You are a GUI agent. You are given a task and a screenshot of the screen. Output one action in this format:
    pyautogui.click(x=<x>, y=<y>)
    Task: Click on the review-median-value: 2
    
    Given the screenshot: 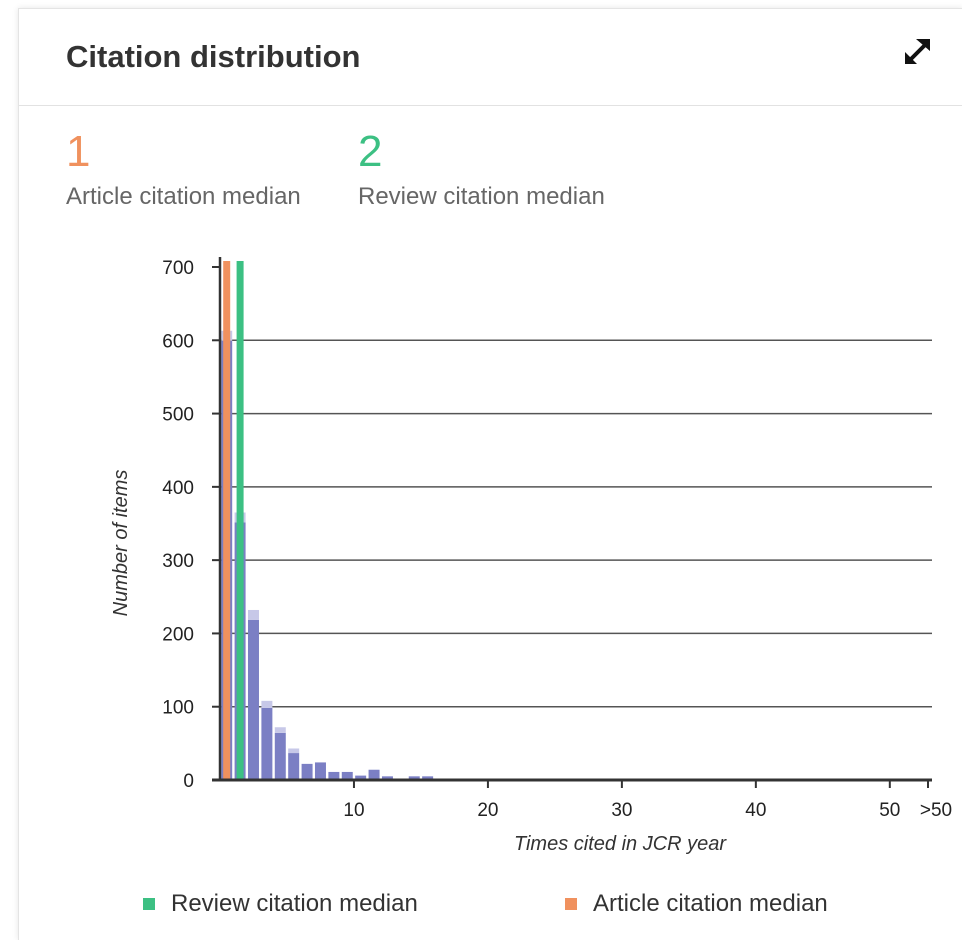 What is the action you would take?
    pyautogui.click(x=370, y=151)
    